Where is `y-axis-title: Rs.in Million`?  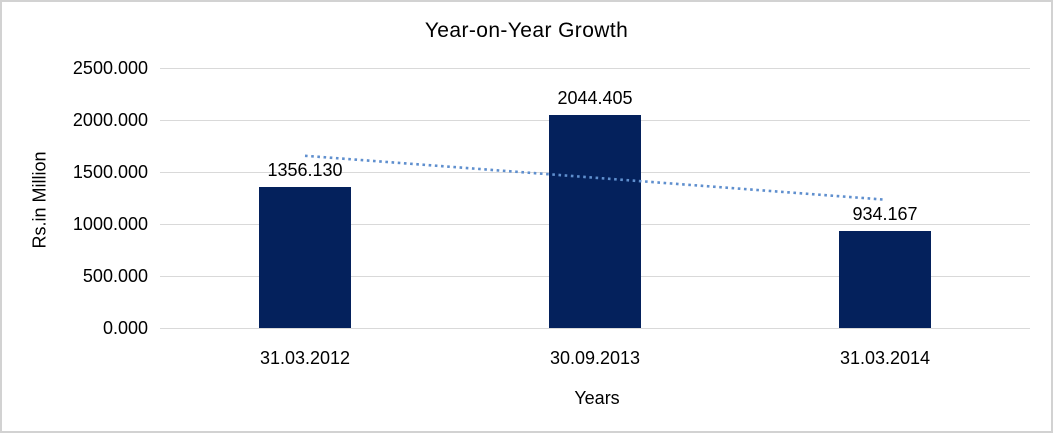 y-axis-title: Rs.in Million is located at coordinates (39, 200).